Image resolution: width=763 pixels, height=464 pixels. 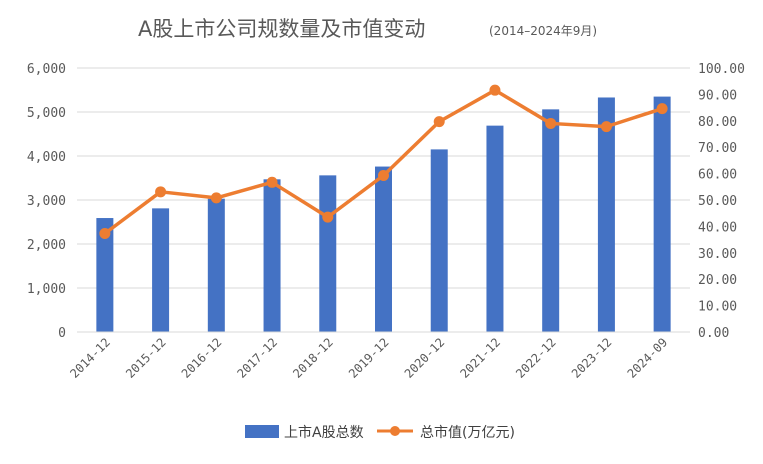 What do you see at coordinates (281, 29) in the screenshot?
I see `chart-title: A股上市公司规数量及市值变动` at bounding box center [281, 29].